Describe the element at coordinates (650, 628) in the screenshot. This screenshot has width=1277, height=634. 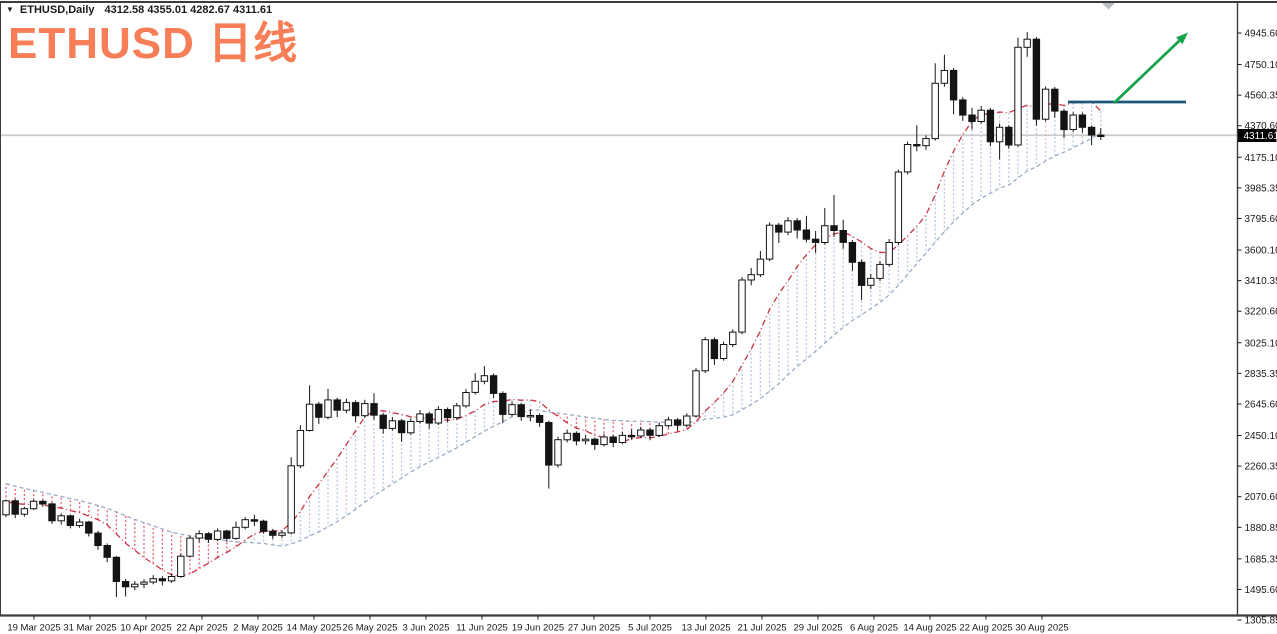
I see `date-tick-label: 5 Jul 2025` at that location.